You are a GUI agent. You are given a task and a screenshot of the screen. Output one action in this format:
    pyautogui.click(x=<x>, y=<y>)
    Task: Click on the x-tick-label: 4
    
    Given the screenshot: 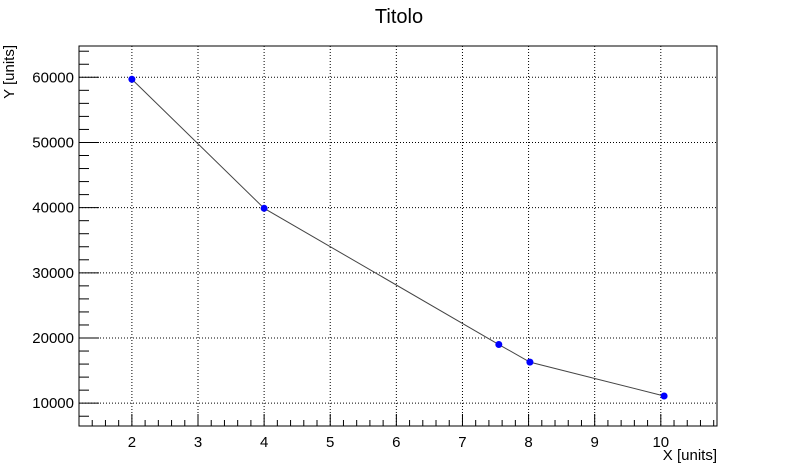 What is the action you would take?
    pyautogui.click(x=264, y=442)
    